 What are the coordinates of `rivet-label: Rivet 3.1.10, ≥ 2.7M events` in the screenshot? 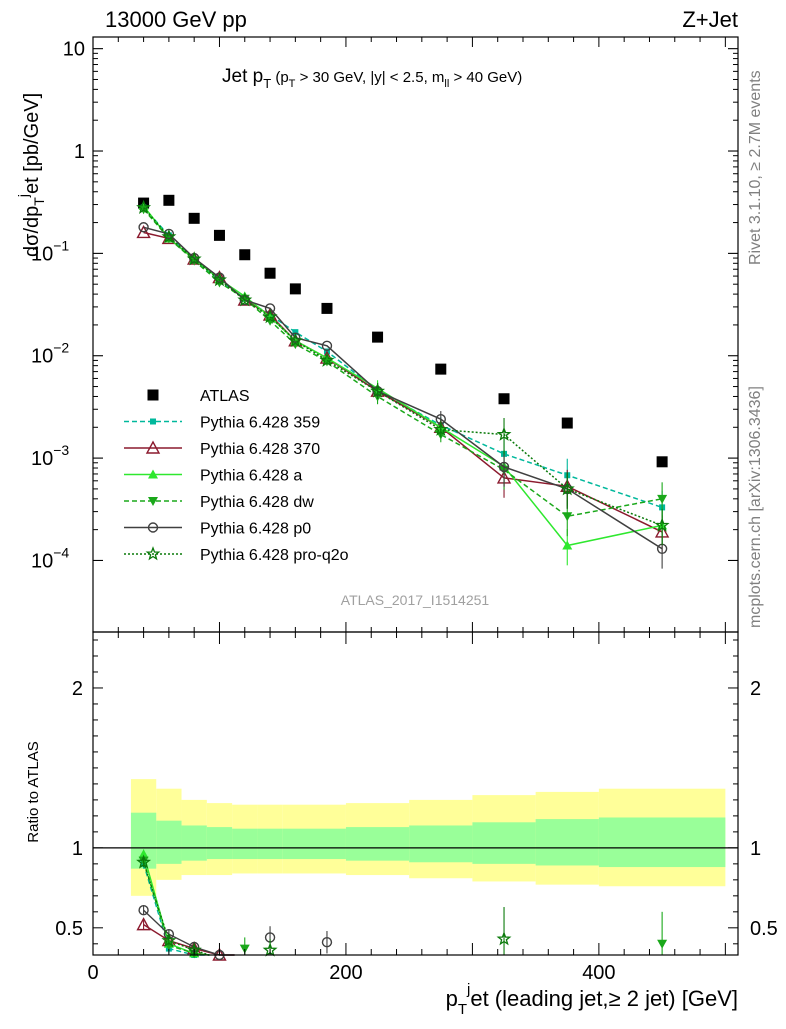 It's located at (755, 167).